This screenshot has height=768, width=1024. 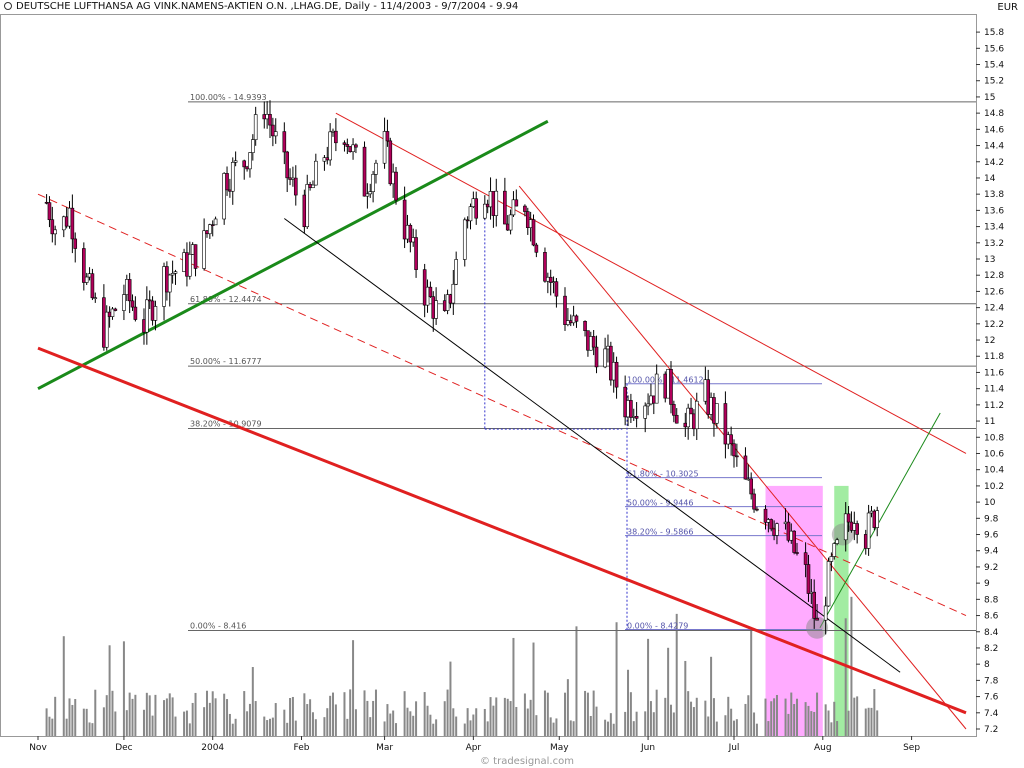 I want to click on y-tick-label: 11.4, so click(x=994, y=390).